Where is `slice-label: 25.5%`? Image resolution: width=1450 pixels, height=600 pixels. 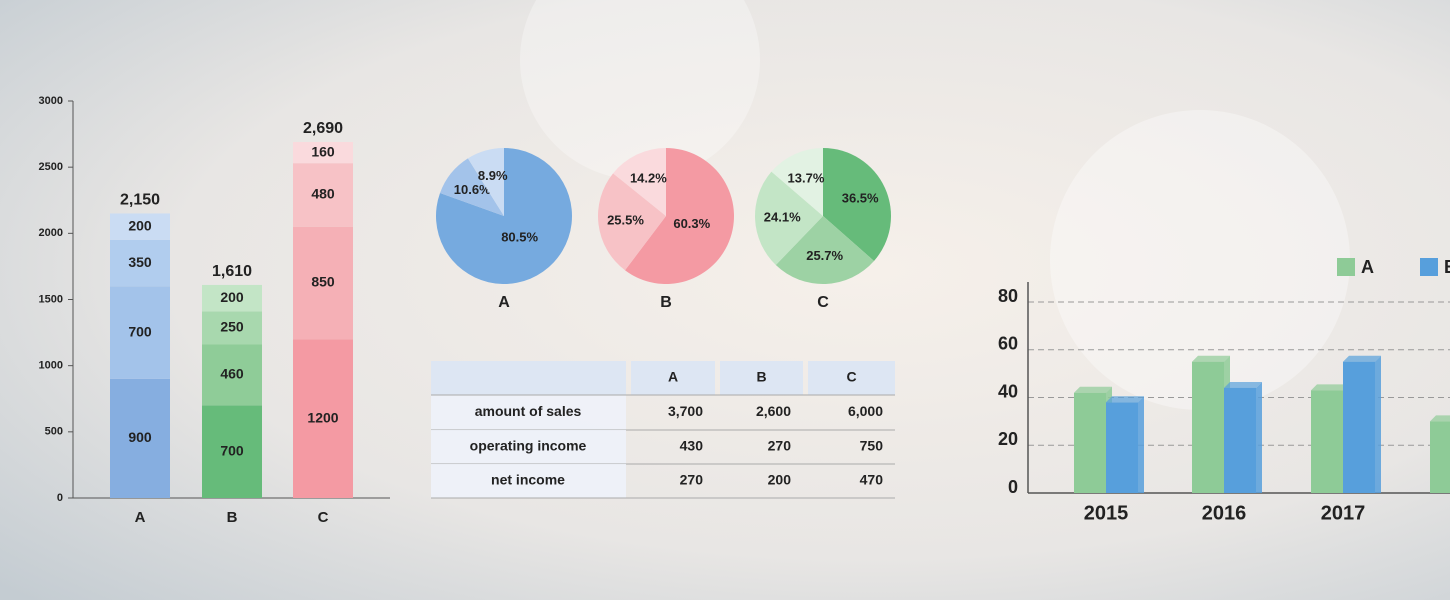
slice-label: 25.5% is located at coordinates (625, 219).